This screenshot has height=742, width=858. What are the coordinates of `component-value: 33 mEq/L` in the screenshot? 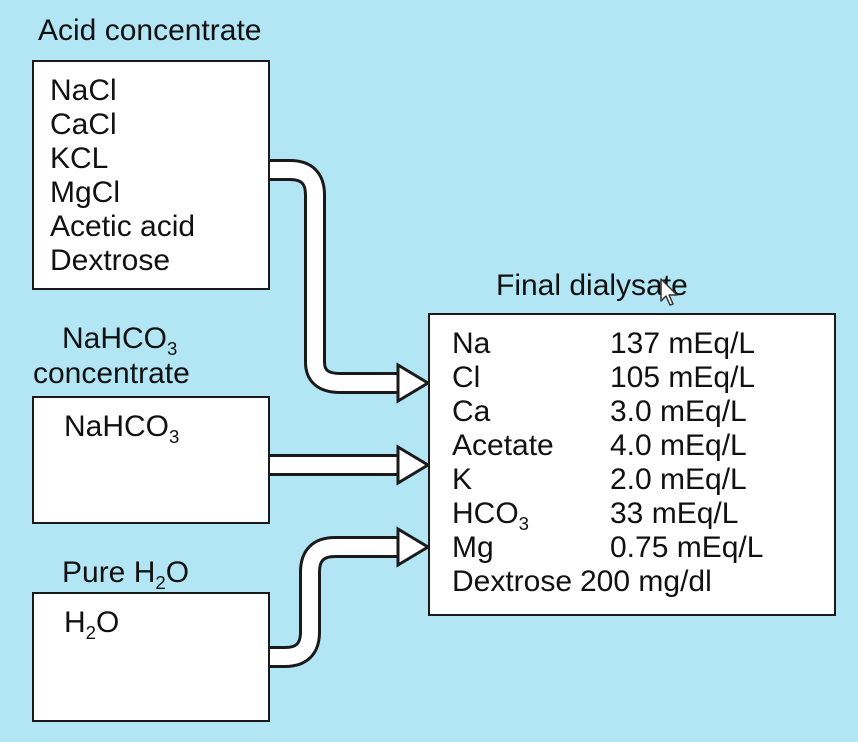 It's located at (674, 513).